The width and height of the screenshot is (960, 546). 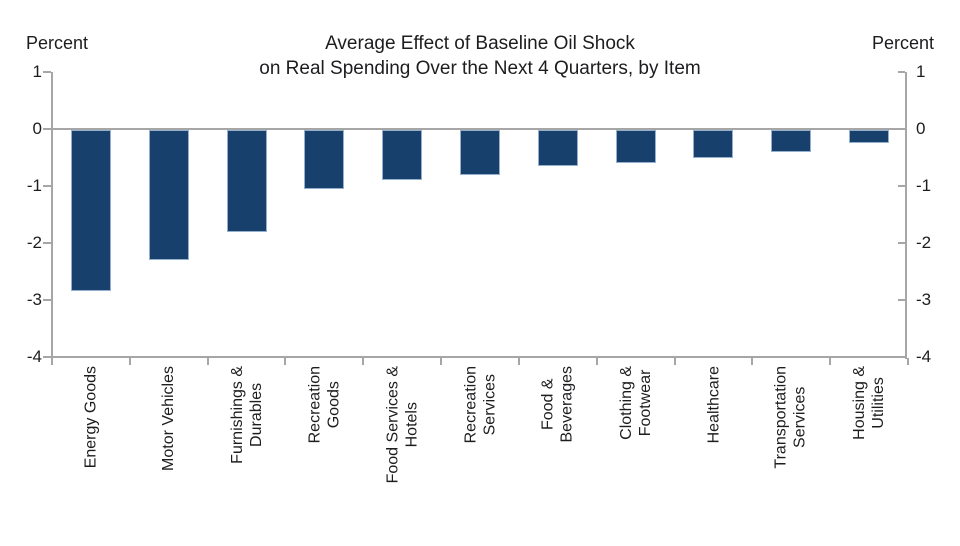 What do you see at coordinates (714, 405) in the screenshot?
I see `x-label-healthcare: Healthcare` at bounding box center [714, 405].